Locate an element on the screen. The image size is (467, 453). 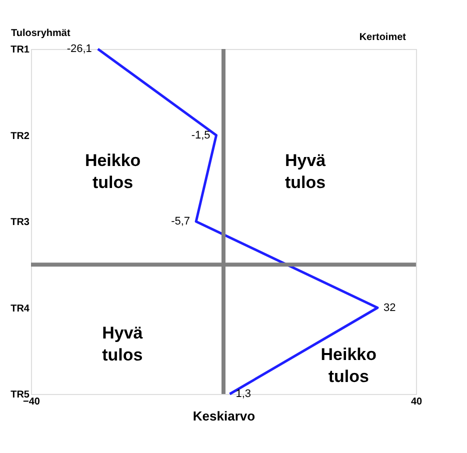
text: Kertoimet is located at coordinates (383, 37).